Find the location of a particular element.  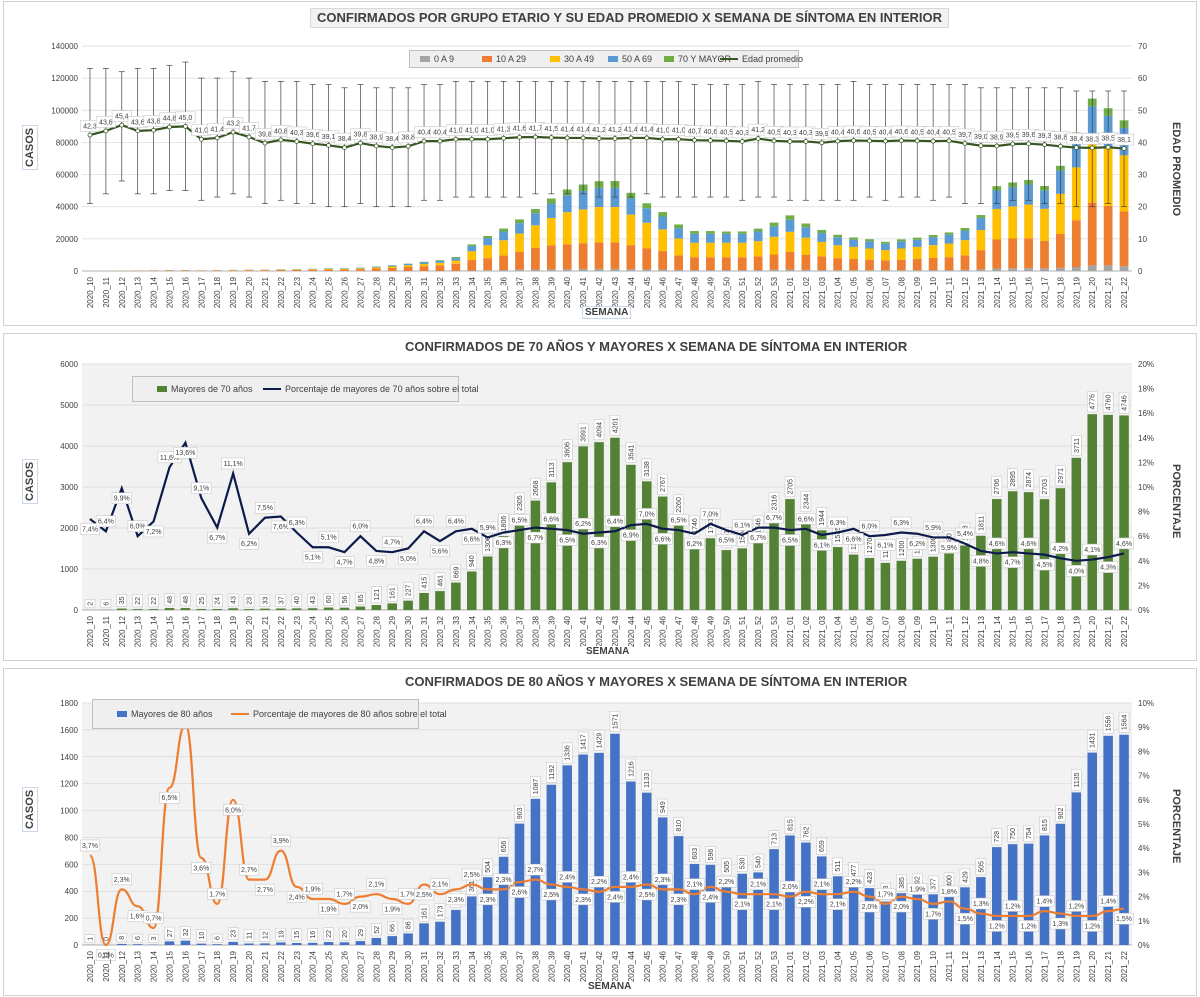

bar-value-label: 40 is located at coordinates (297, 600).